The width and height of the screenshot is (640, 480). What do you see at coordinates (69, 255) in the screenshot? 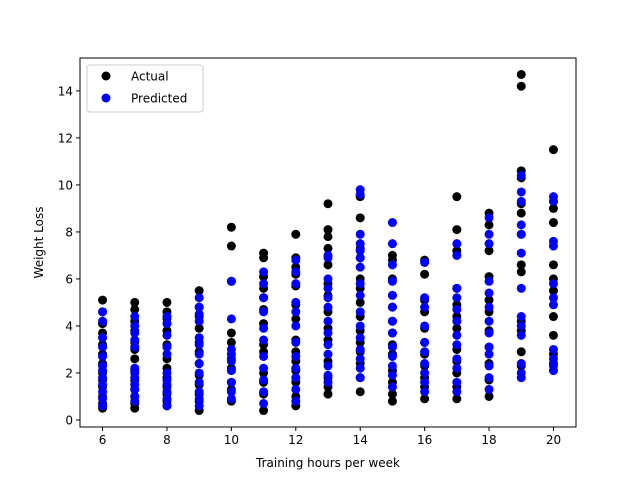
I see `y-axis: 0 2 4 6 8 10 12 14` at bounding box center [69, 255].